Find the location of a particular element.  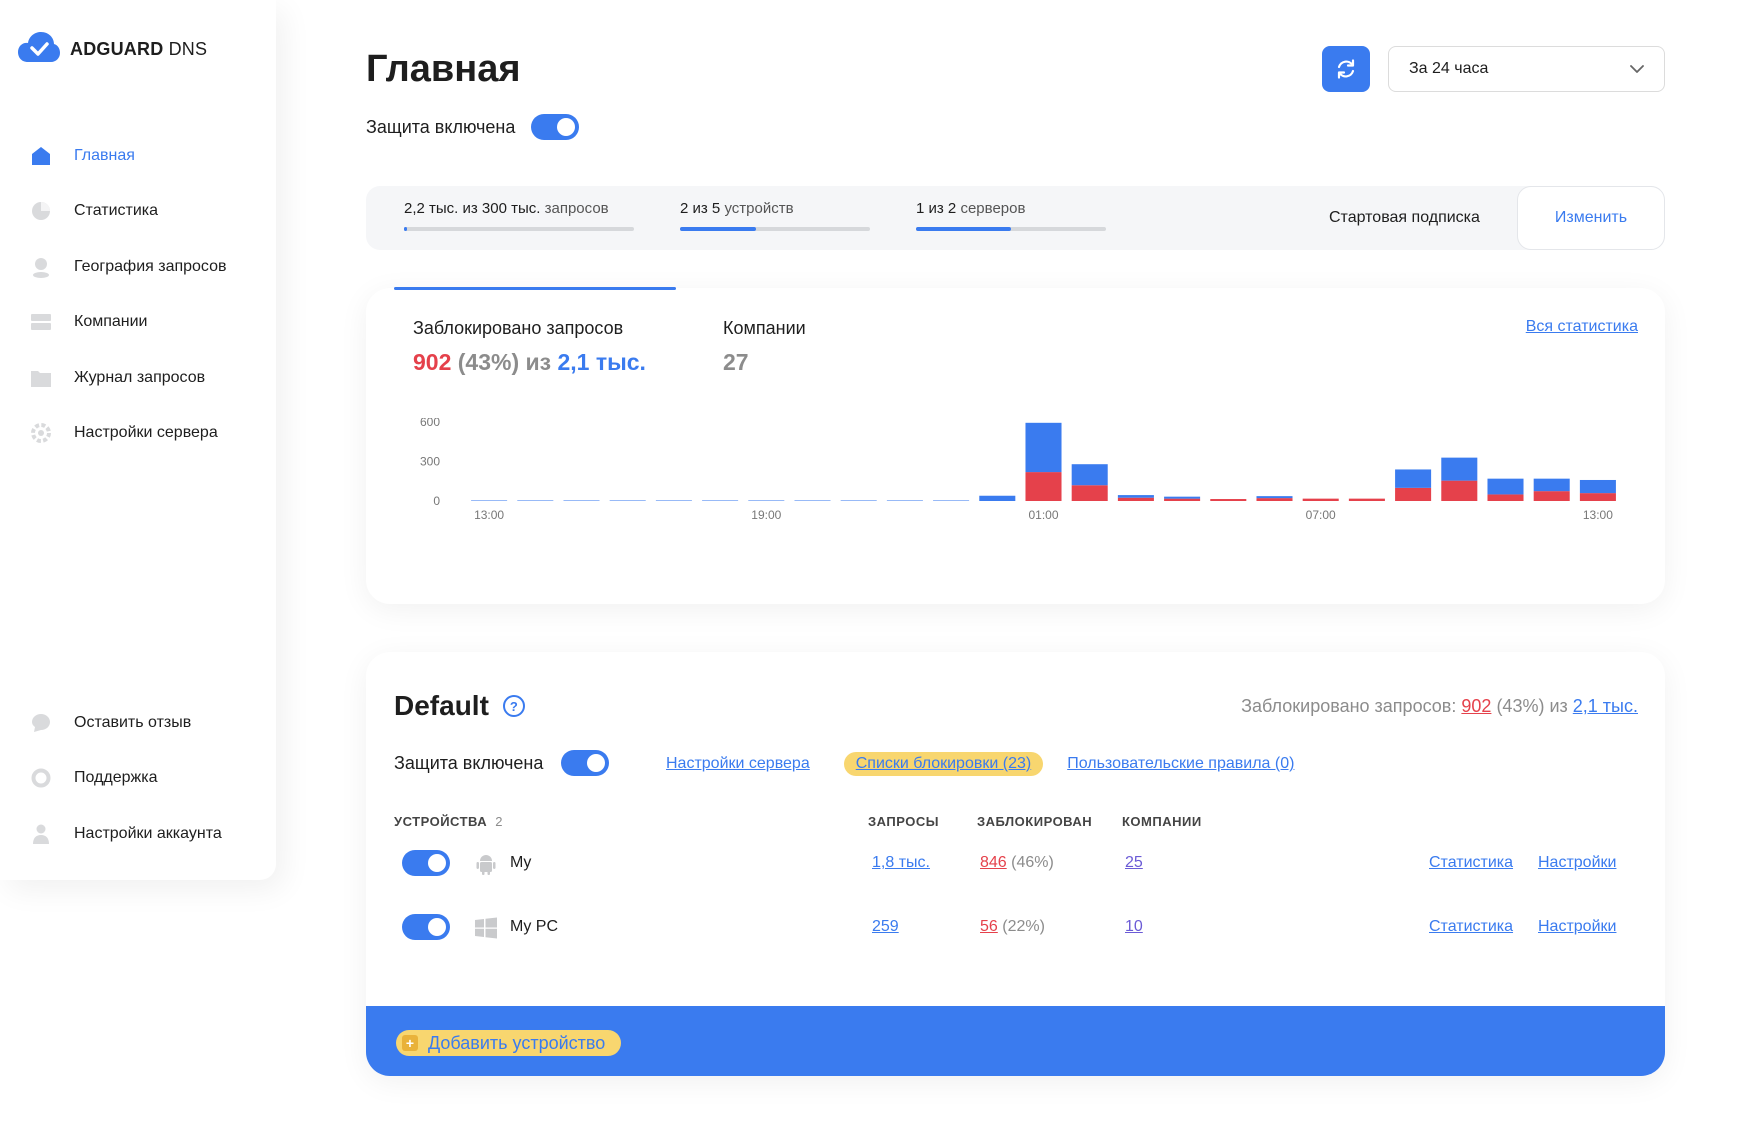

tab-companies: Компании 27 is located at coordinates (764, 347).